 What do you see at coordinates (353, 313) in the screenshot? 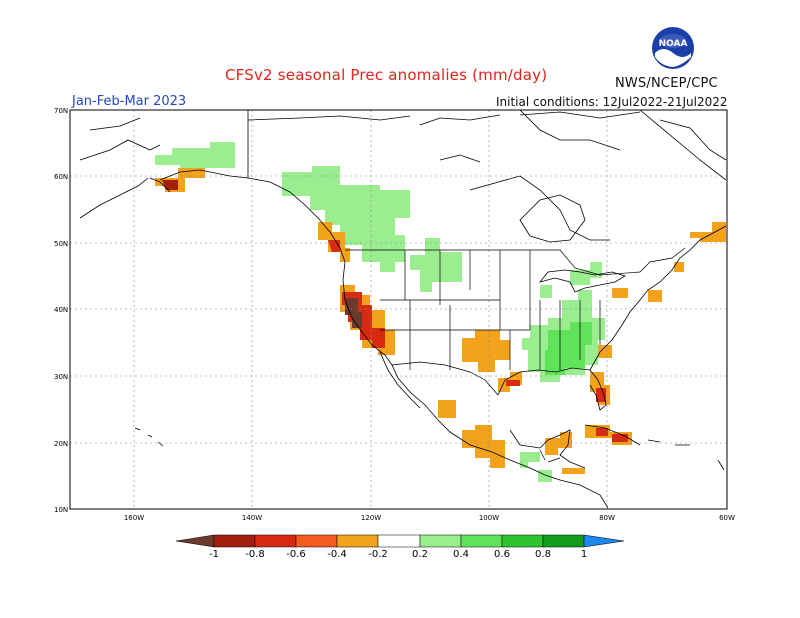
I see `anomaly-california-extreme` at bounding box center [353, 313].